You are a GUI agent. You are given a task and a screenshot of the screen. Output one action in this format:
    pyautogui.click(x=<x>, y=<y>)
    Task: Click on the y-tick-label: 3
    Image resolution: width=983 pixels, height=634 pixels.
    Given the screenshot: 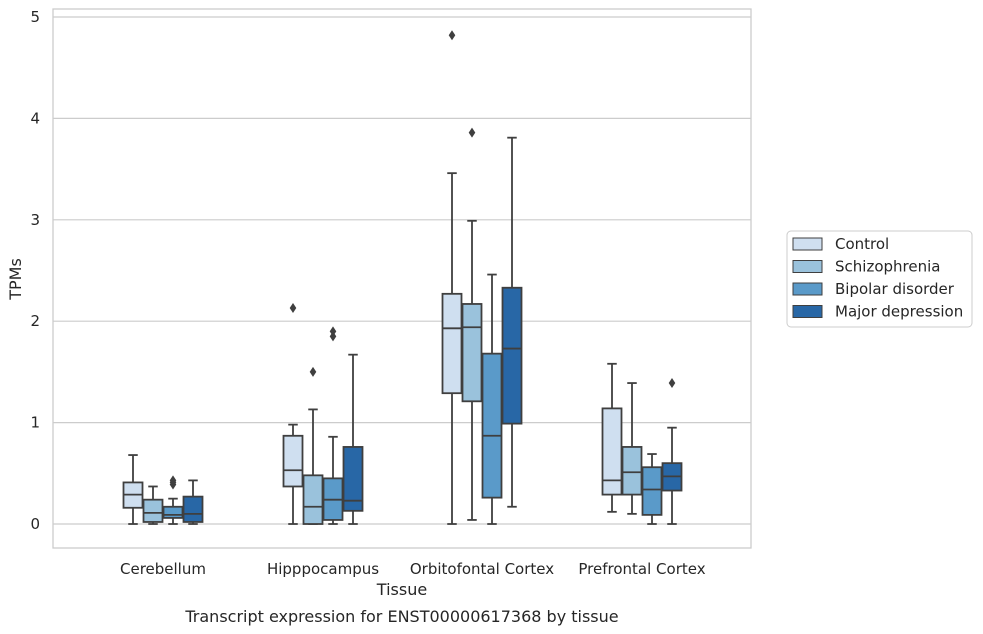 What is the action you would take?
    pyautogui.click(x=35, y=220)
    